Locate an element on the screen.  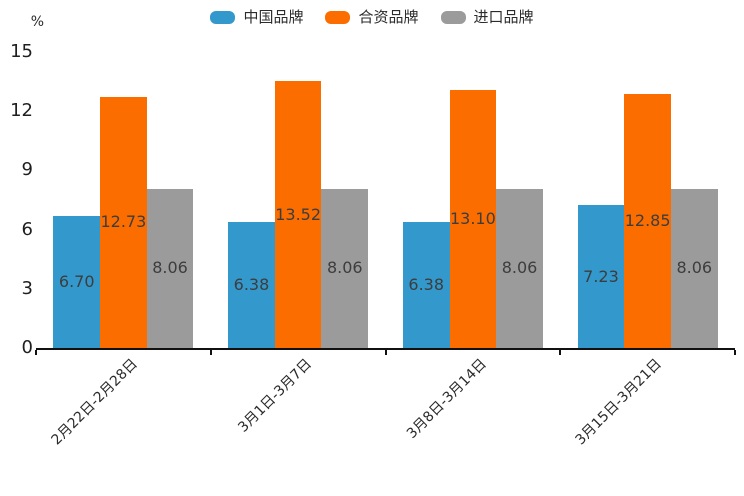
legend-item-series-1: 中国品牌 is located at coordinates (256, 17).